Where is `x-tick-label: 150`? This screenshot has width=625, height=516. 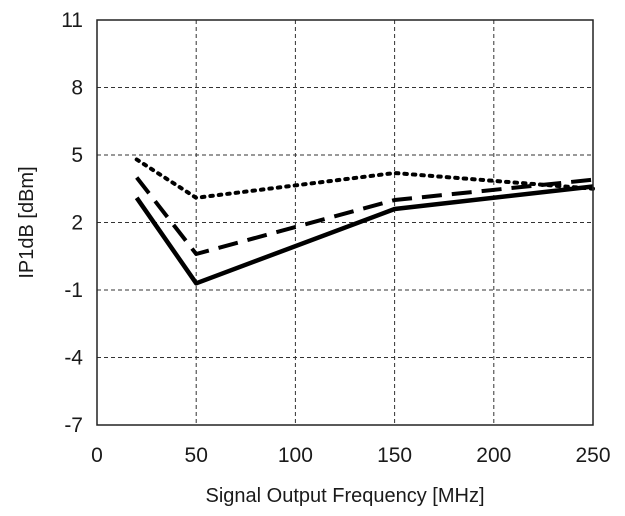
x-tick-label: 150 is located at coordinates (394, 455).